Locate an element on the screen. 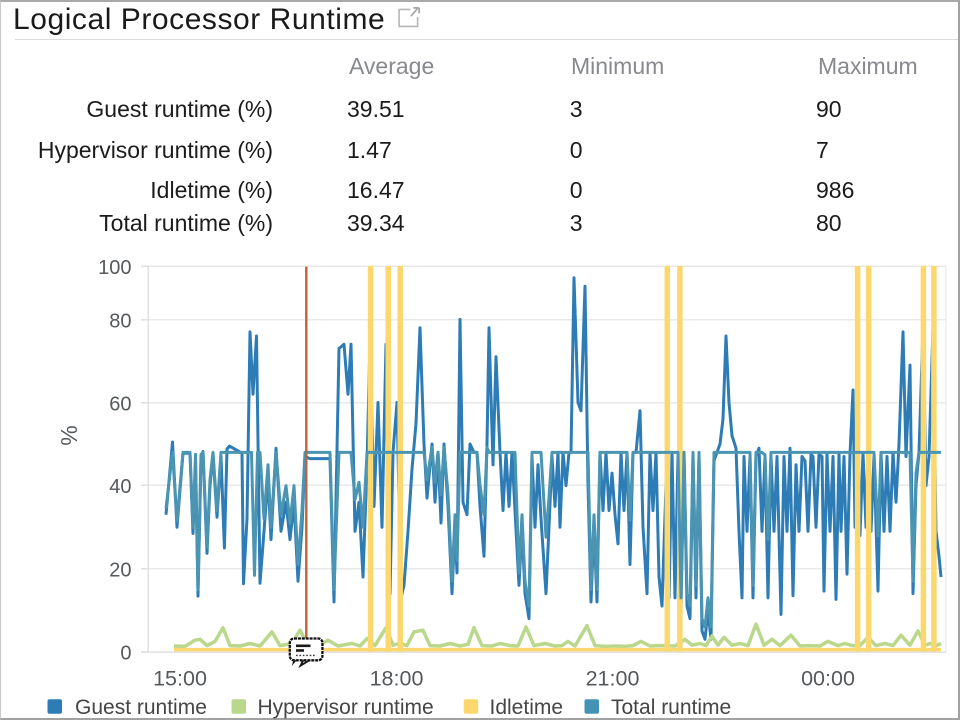 The width and height of the screenshot is (960, 720). svg-text: 15:00 is located at coordinates (180, 679).